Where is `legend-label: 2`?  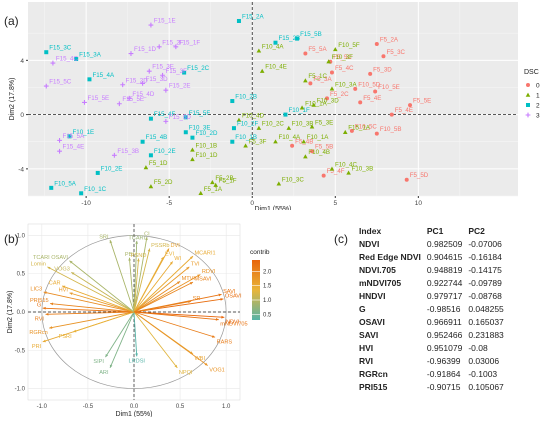
legend-label: 2 is located at coordinates (538, 106).